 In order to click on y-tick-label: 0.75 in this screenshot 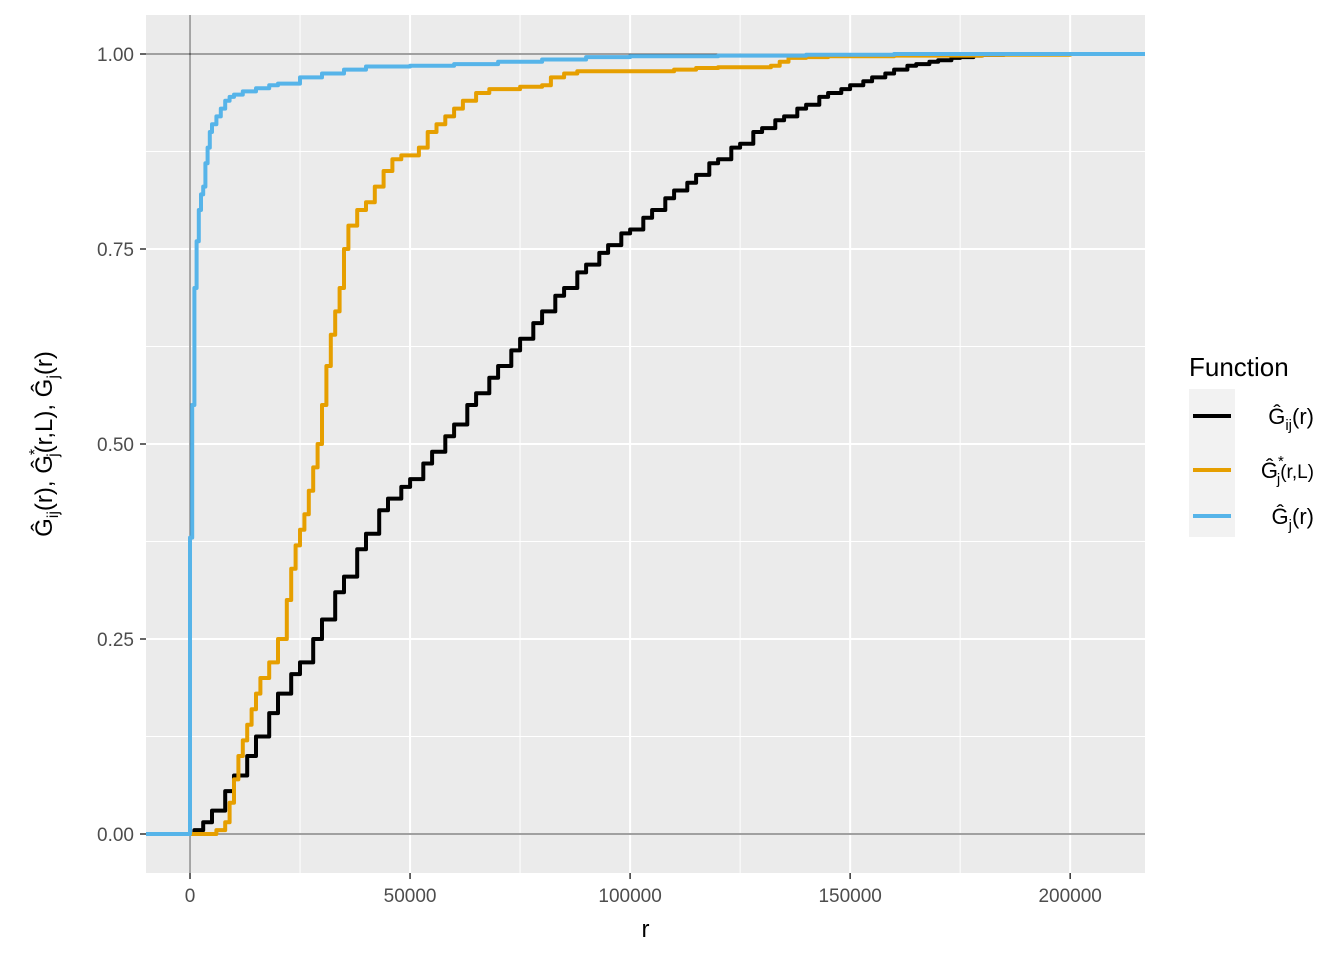, I will do `click(115, 250)`.